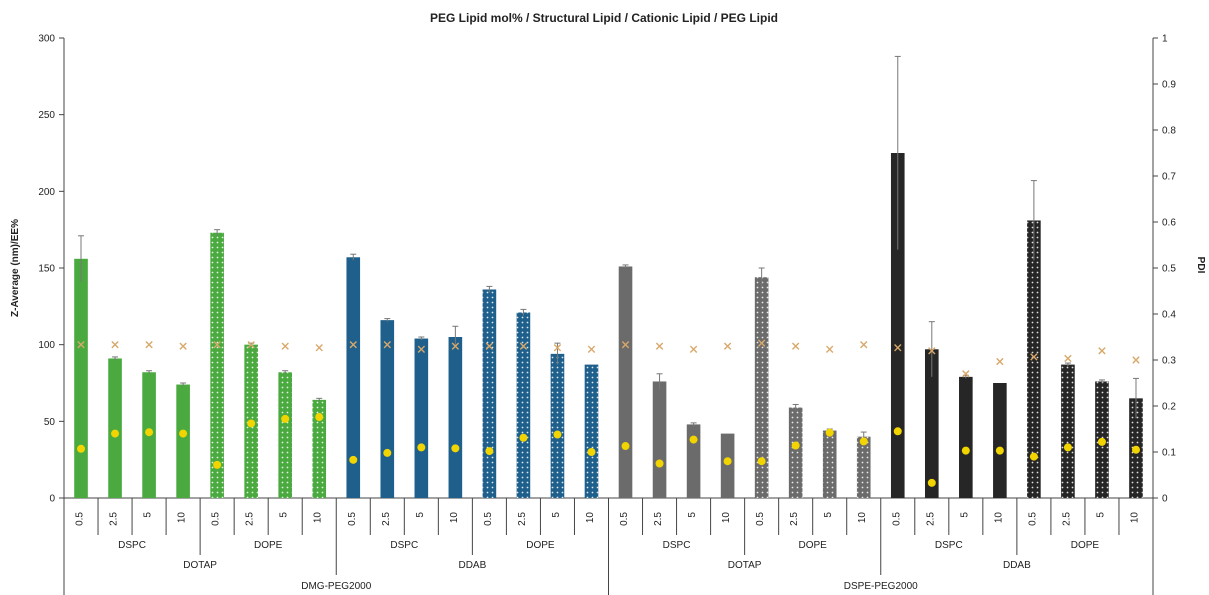 The image size is (1209, 595). Describe the element at coordinates (50, 422) in the screenshot. I see `y-tick-label: 50` at that location.